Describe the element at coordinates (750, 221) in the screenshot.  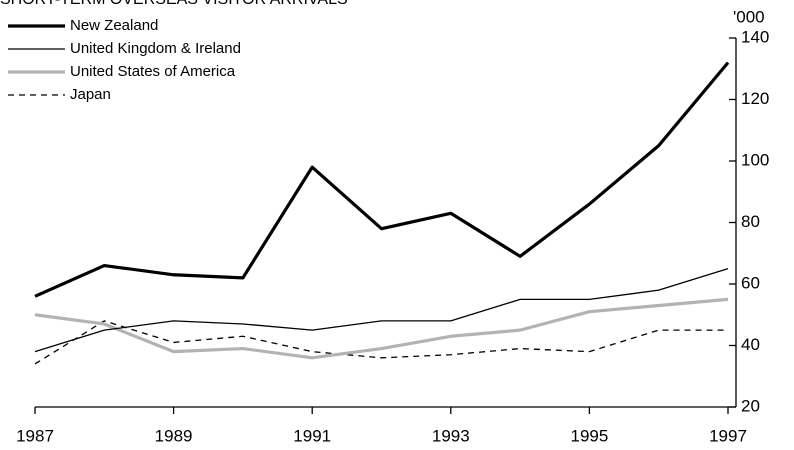
I see `y-tick-label: 80` at that location.